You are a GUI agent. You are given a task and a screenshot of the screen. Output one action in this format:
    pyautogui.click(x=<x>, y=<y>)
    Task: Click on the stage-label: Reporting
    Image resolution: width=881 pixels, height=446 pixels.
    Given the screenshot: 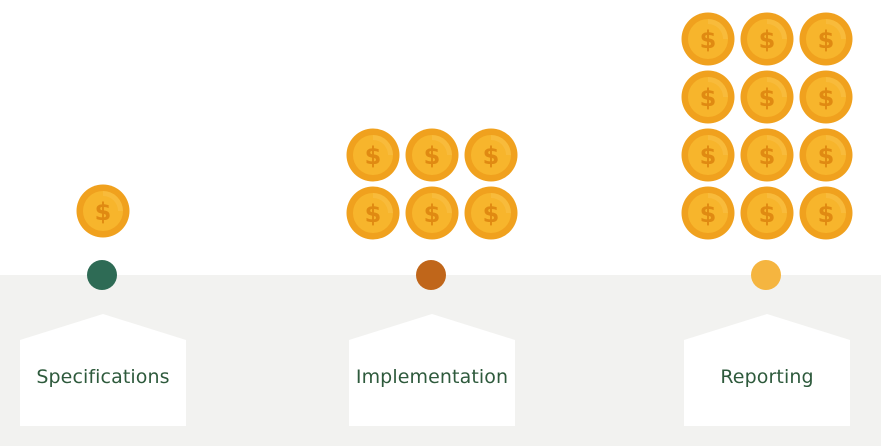 What is the action you would take?
    pyautogui.click(x=767, y=377)
    